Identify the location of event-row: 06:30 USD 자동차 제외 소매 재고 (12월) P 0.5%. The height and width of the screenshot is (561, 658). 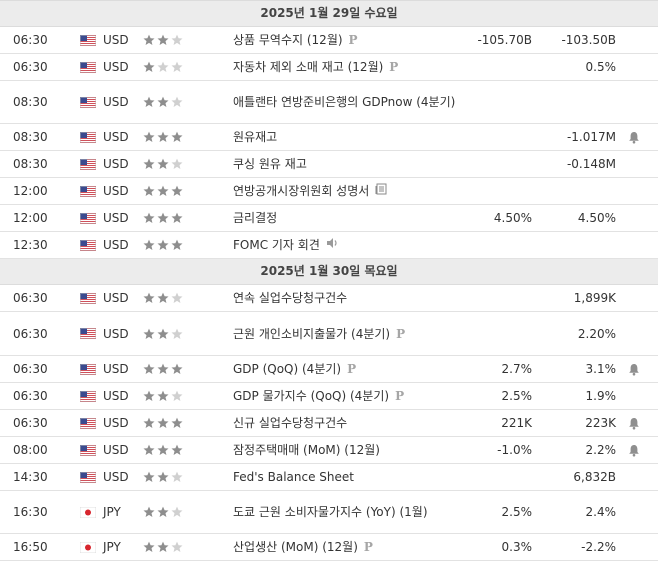
(329, 67).